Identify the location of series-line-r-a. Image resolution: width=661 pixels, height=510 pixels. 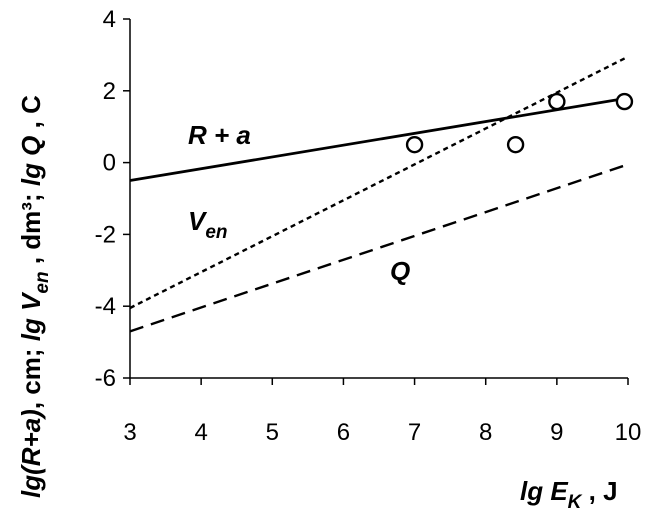
(379, 139).